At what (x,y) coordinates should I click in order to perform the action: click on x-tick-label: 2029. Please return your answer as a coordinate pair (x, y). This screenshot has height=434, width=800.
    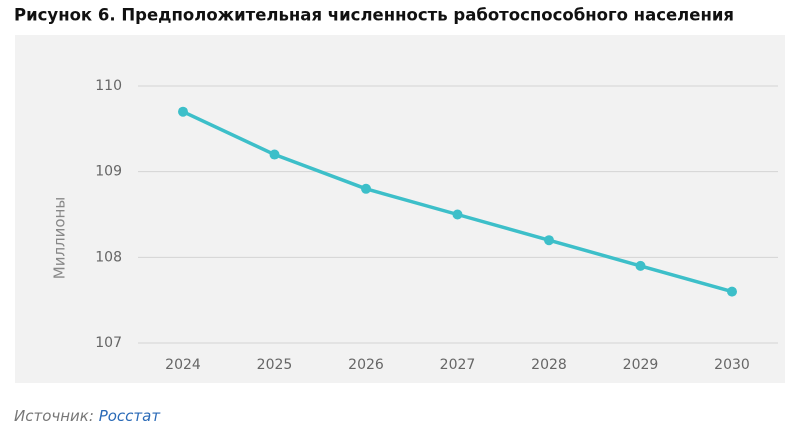
    Looking at the image, I should click on (641, 365).